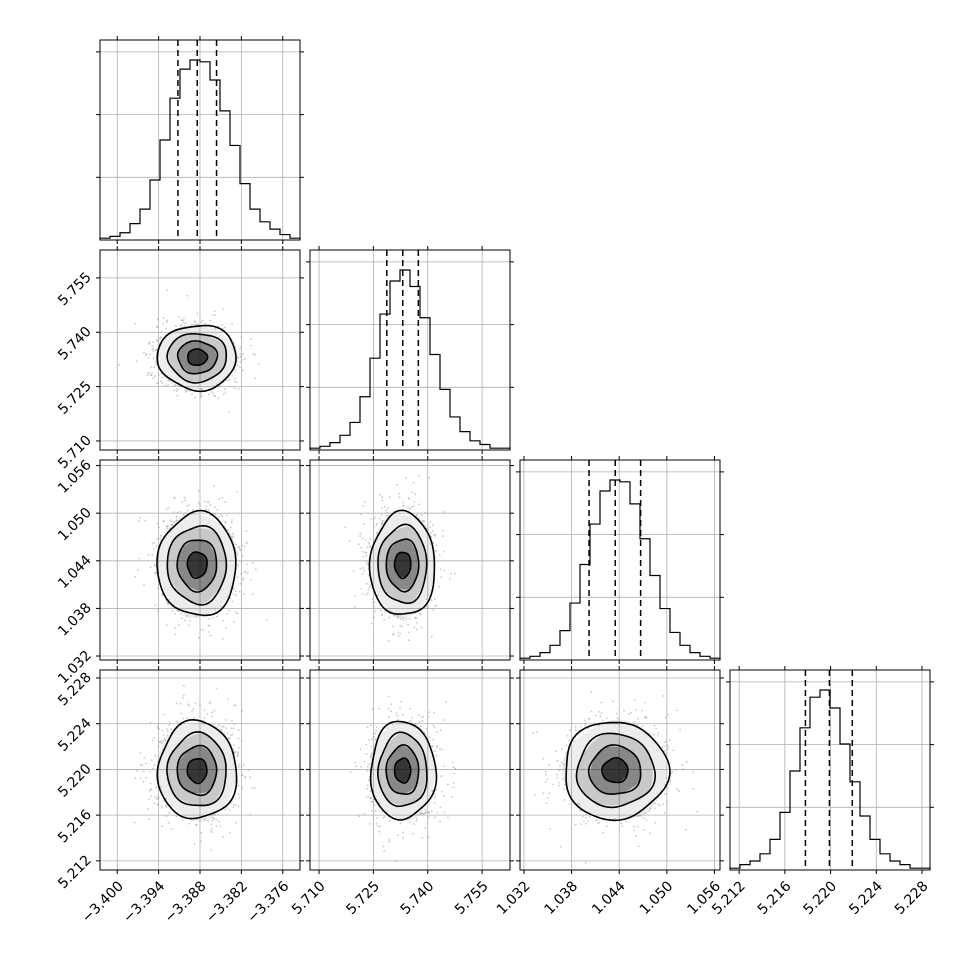 The image size is (970, 970). Describe the element at coordinates (514, 898) in the screenshot. I see `x-tick-label: 1.032` at that location.